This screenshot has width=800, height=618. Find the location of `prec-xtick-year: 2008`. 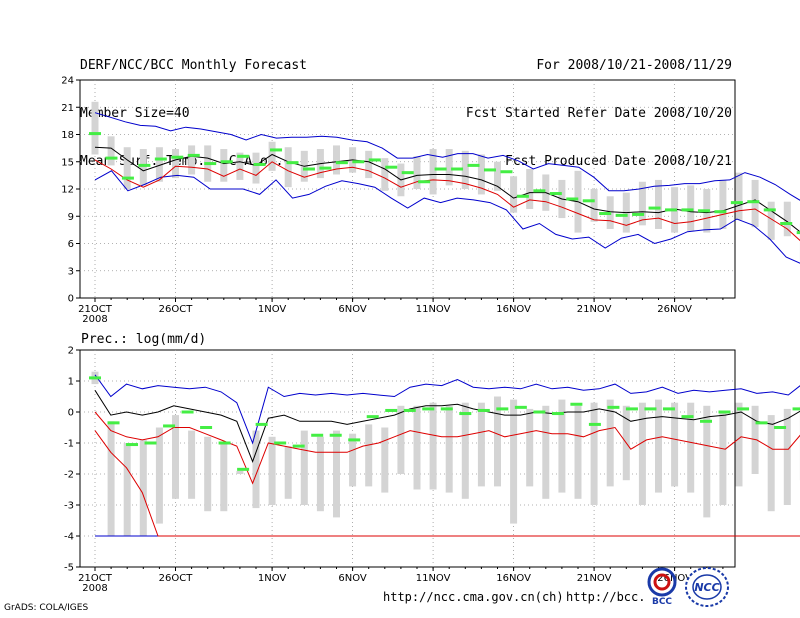

prec-xtick-year: 2008 is located at coordinates (94, 588).